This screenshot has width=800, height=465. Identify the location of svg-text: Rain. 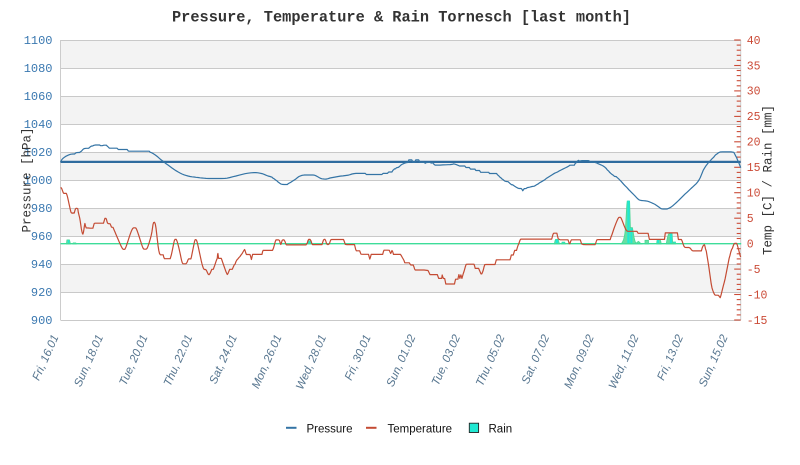
(501, 429).